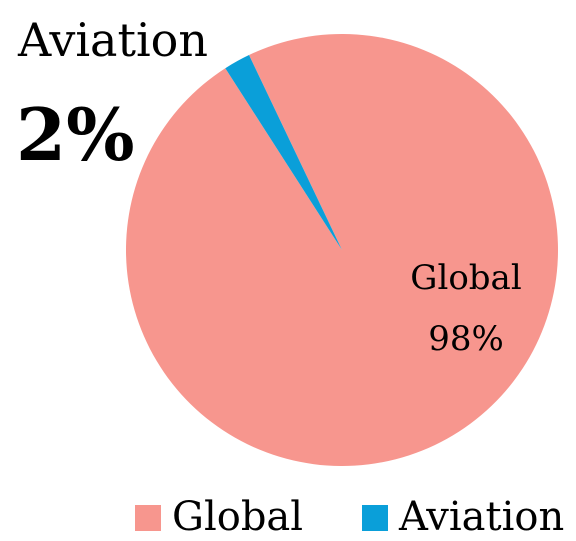  I want to click on slice-label-global: Global, so click(465, 278).